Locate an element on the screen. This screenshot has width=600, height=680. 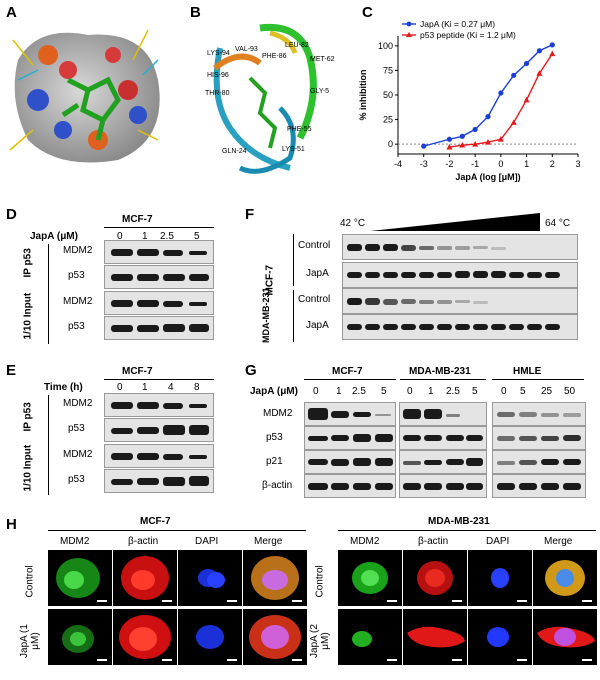
panel-g-label: G is located at coordinates (251, 370).